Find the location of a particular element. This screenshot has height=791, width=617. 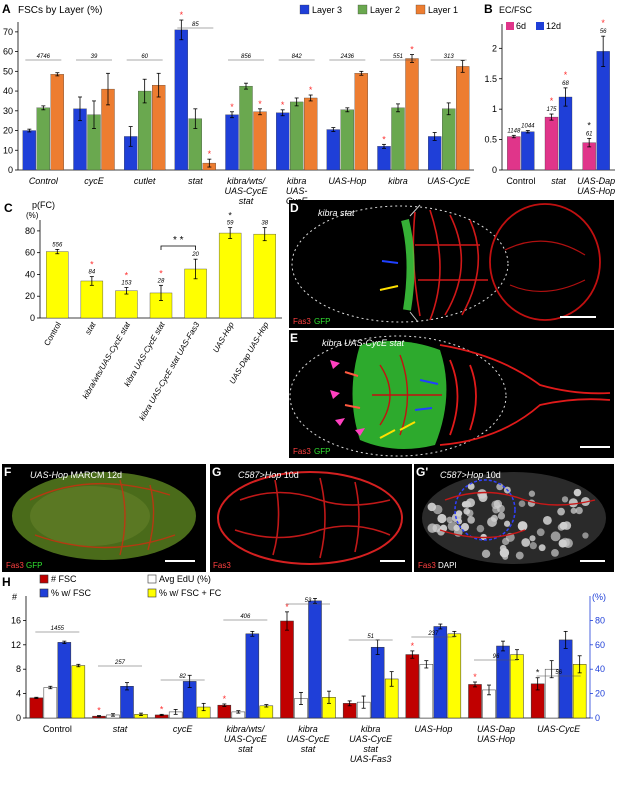

panel-c-category-label: UAS-Hop is located at coordinates (223, 337).